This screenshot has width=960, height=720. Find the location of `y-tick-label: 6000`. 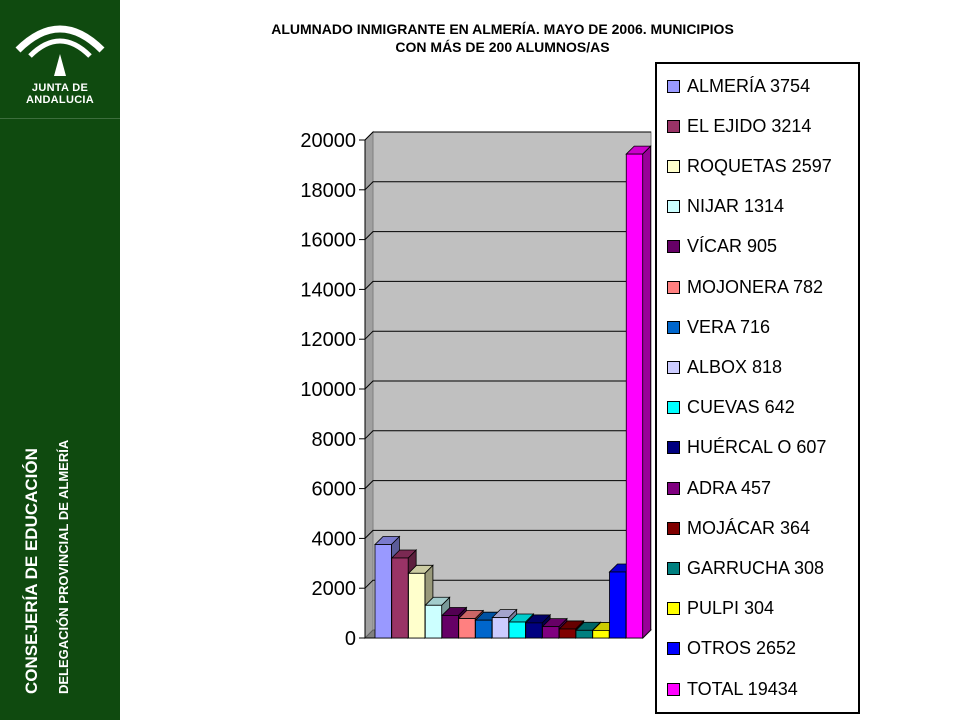

y-tick-label: 6000 is located at coordinates (334, 490).